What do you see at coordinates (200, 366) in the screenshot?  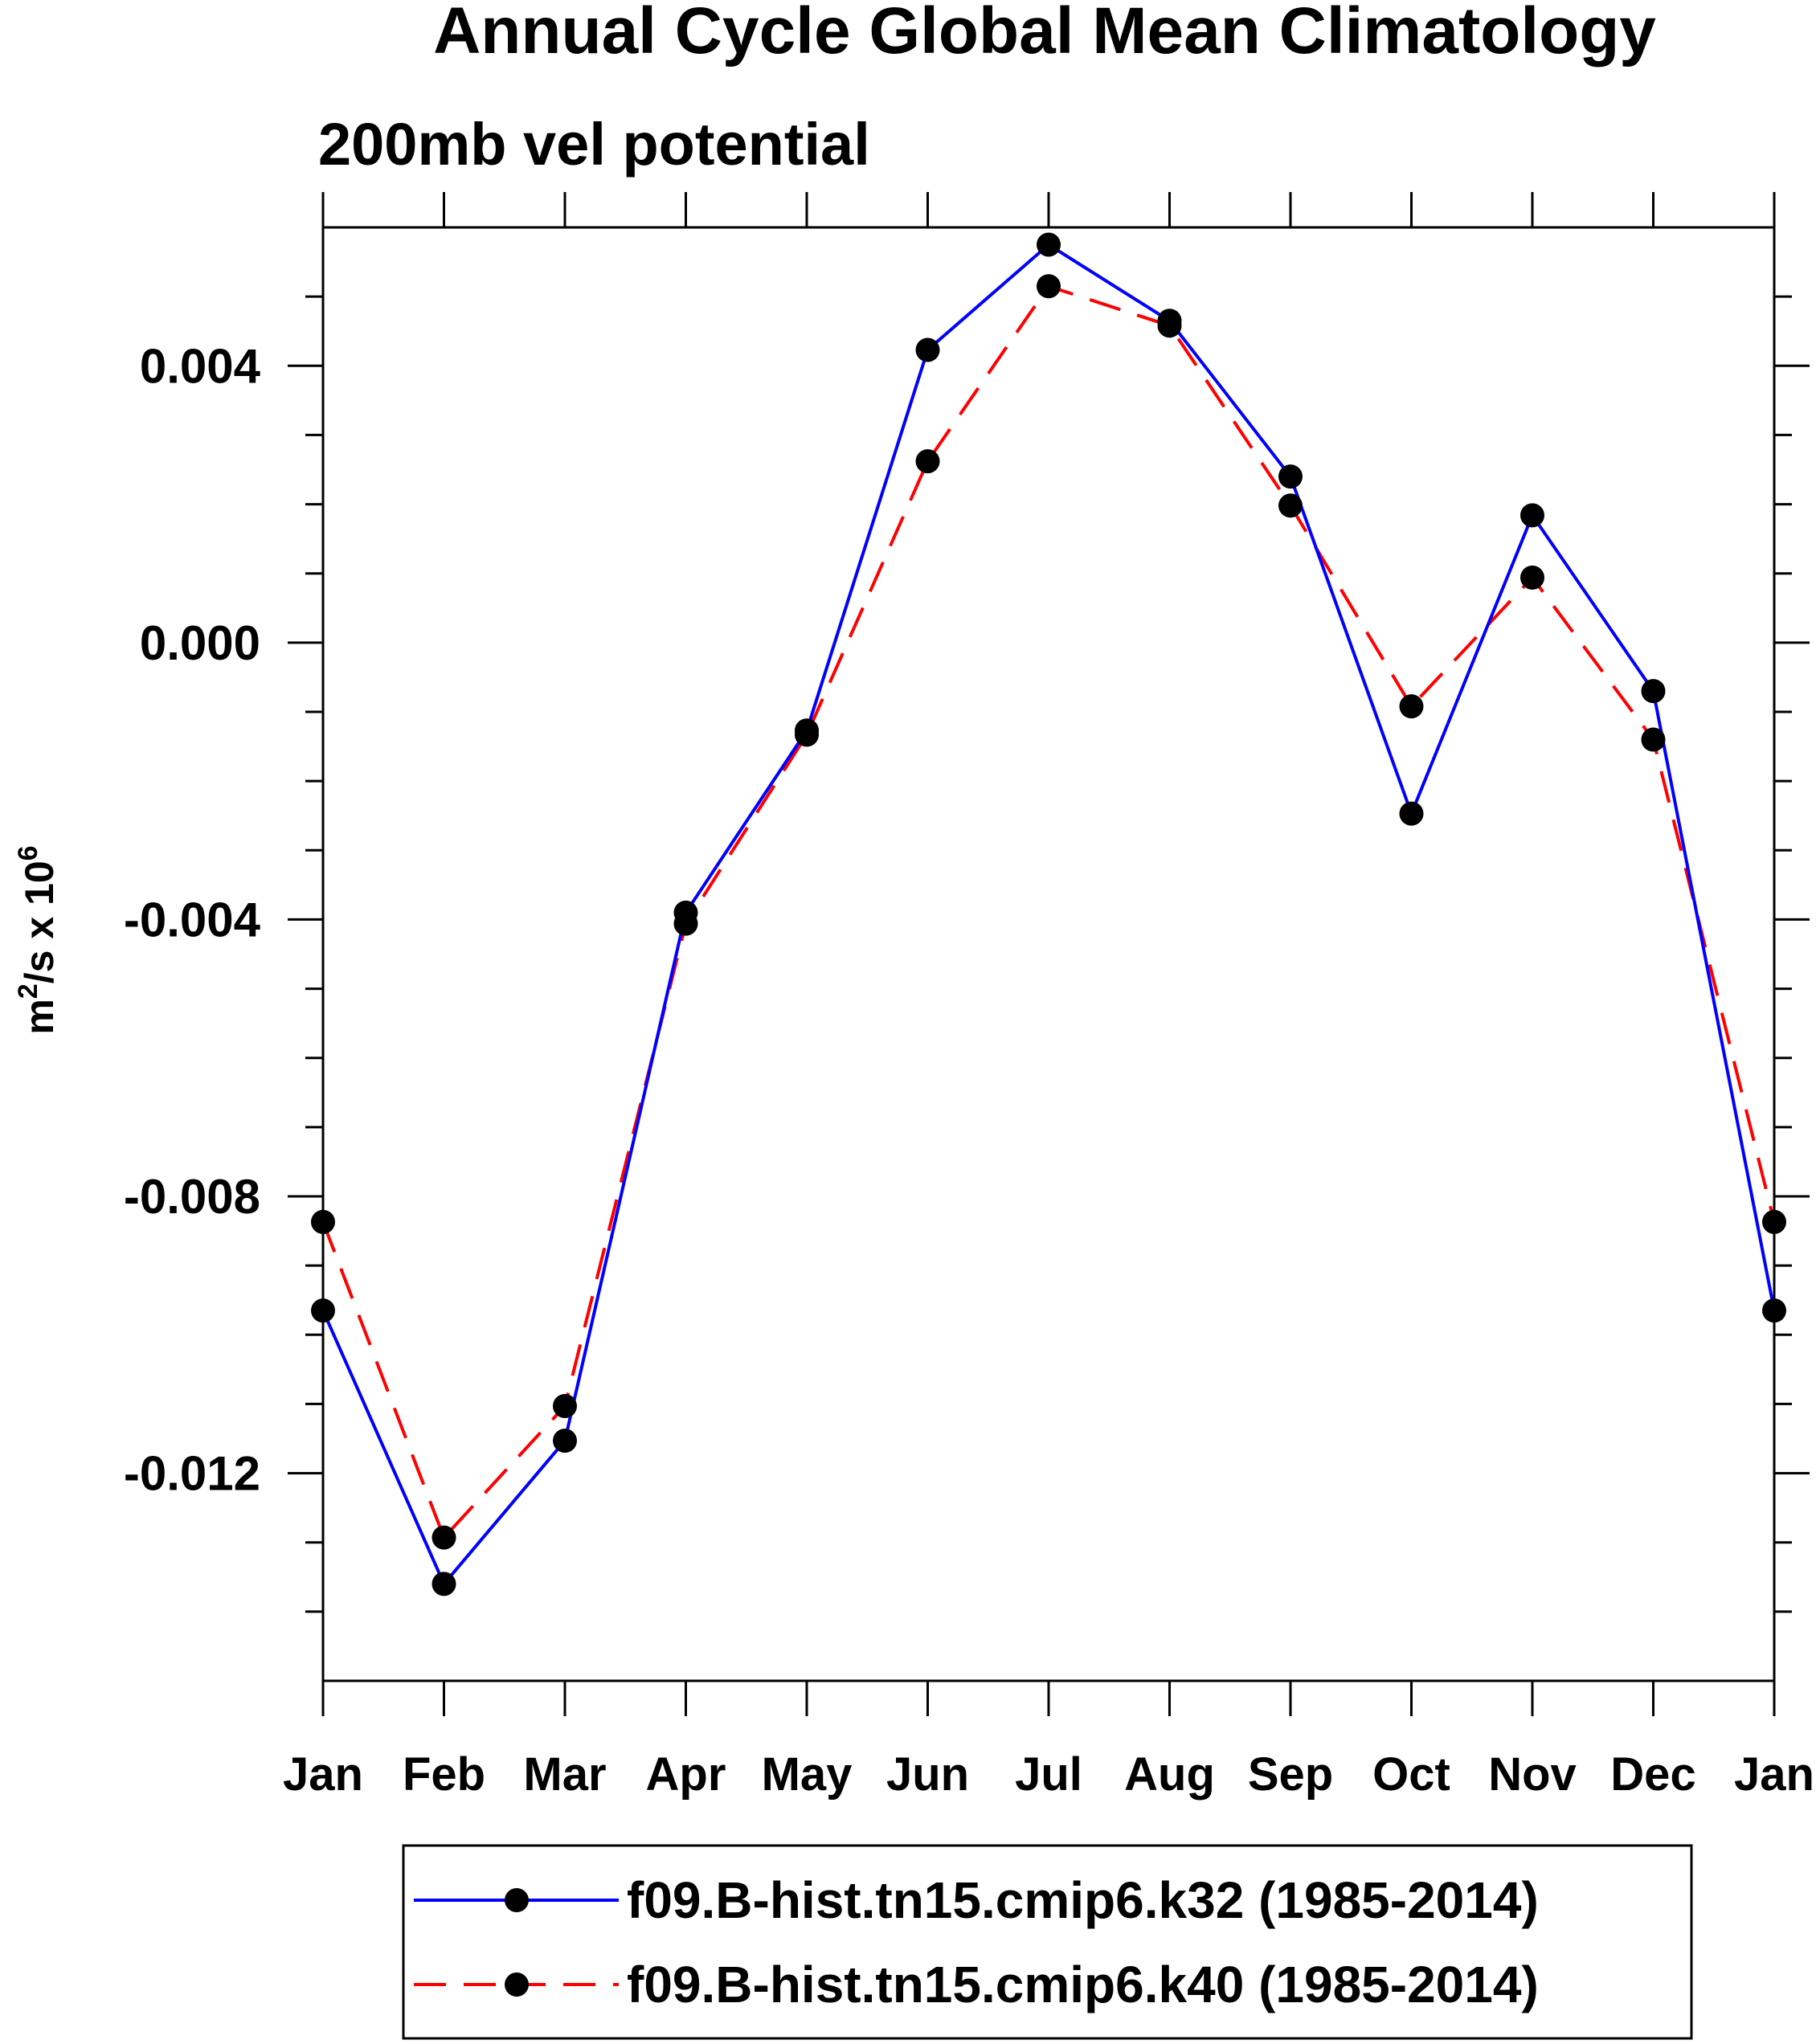 I see `y-tick-label: 0.004` at bounding box center [200, 366].